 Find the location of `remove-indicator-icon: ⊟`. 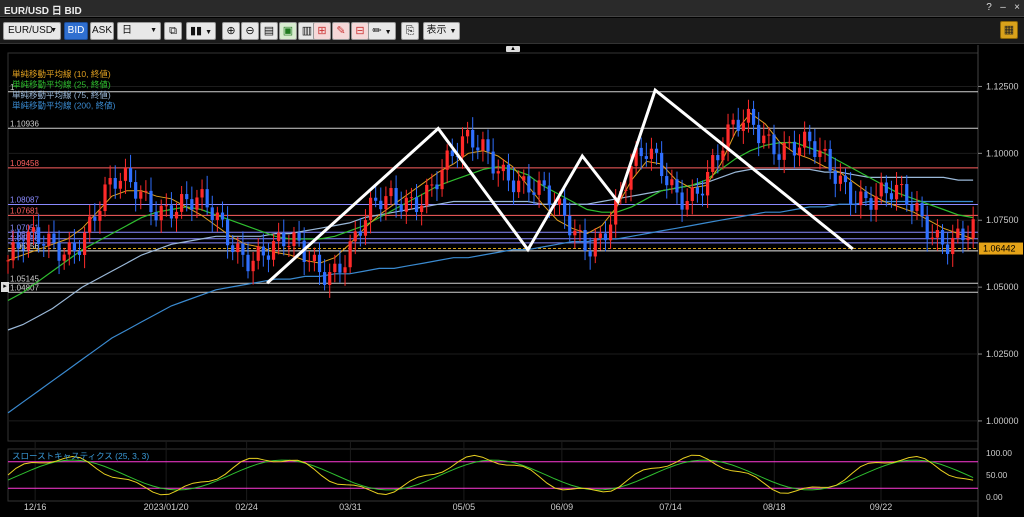

remove-indicator-icon: ⊟ is located at coordinates (360, 31).